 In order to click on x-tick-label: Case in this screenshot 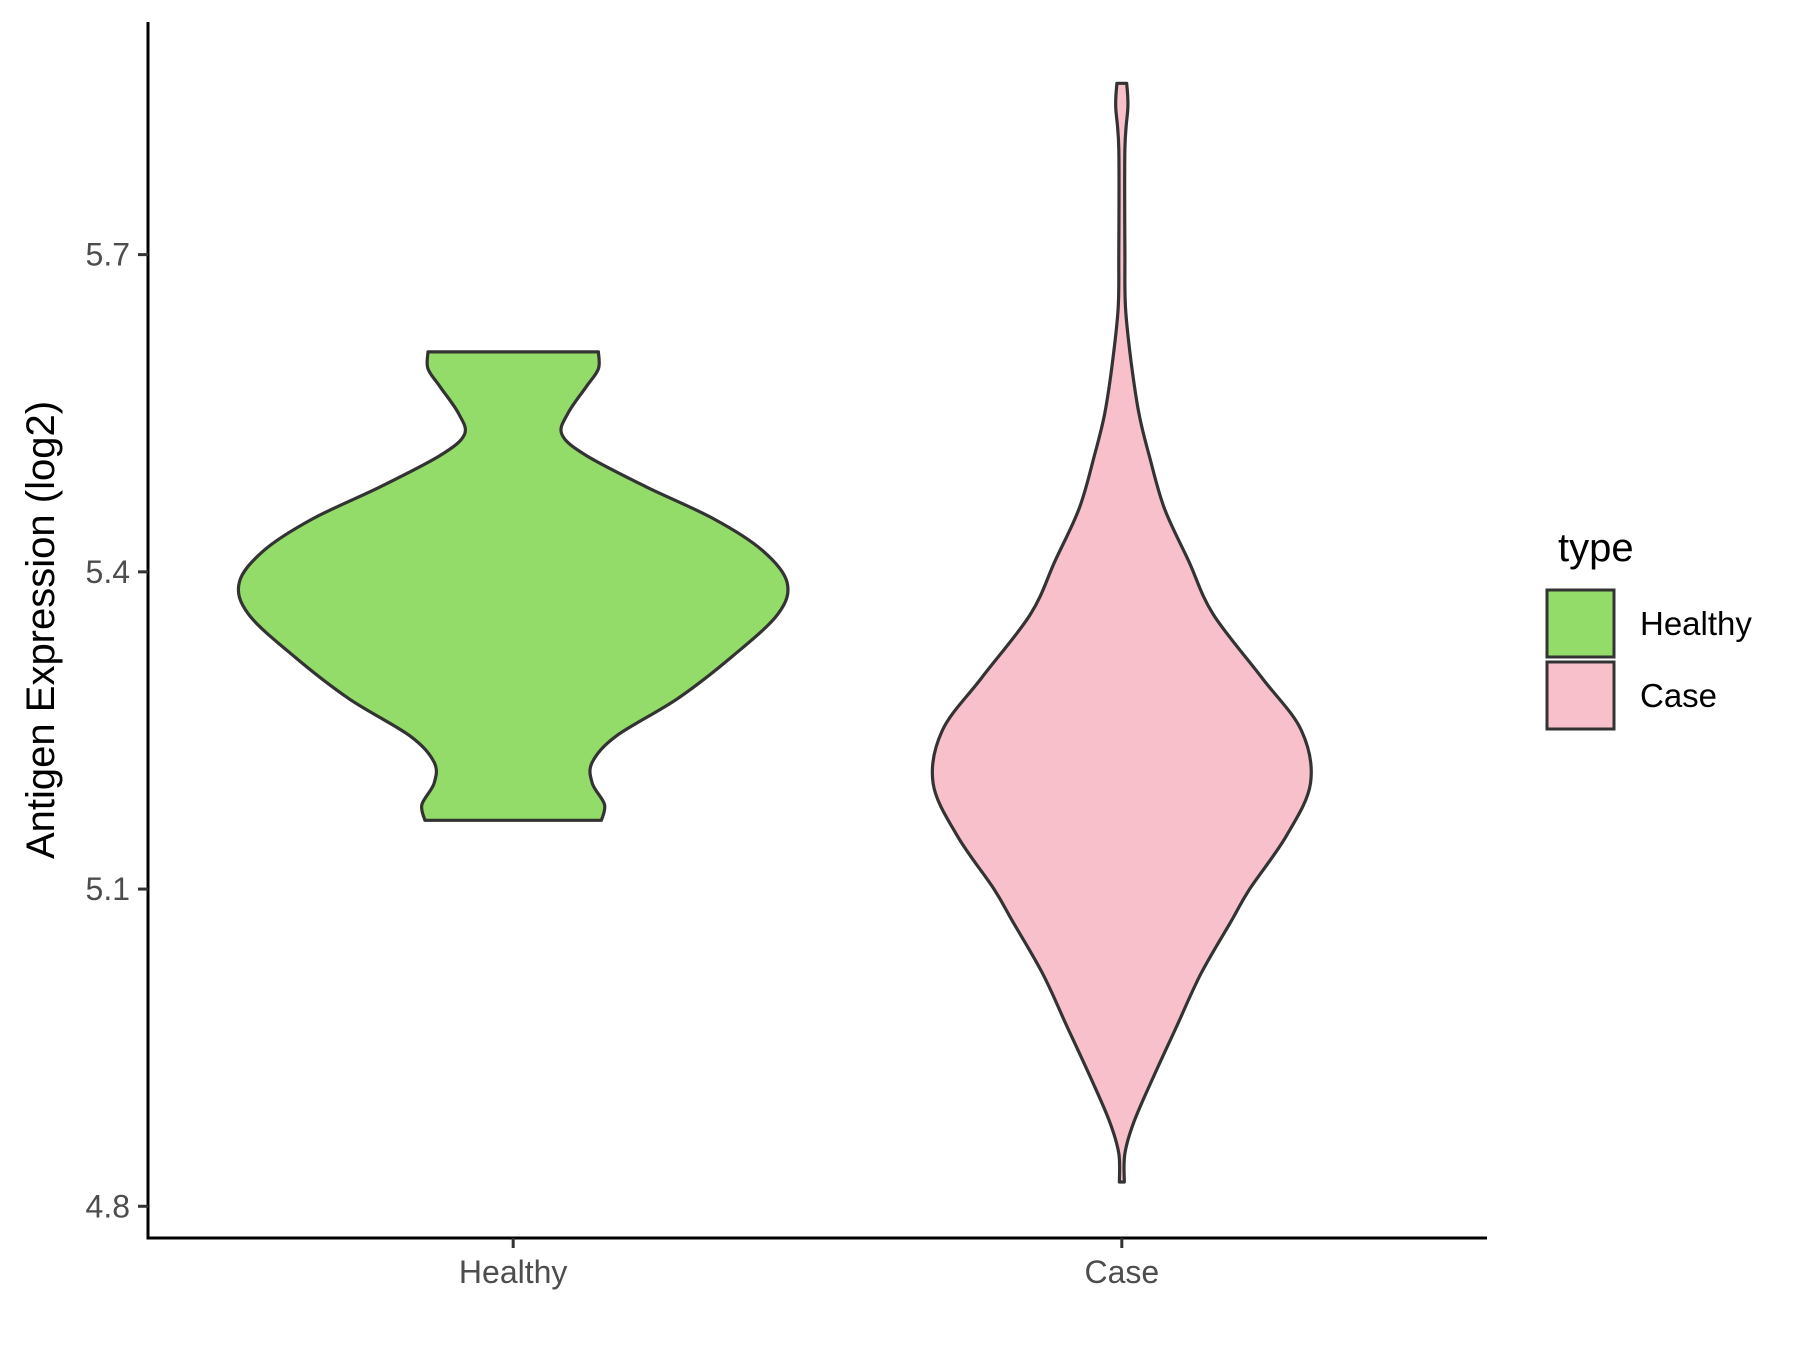, I will do `click(1121, 1272)`.